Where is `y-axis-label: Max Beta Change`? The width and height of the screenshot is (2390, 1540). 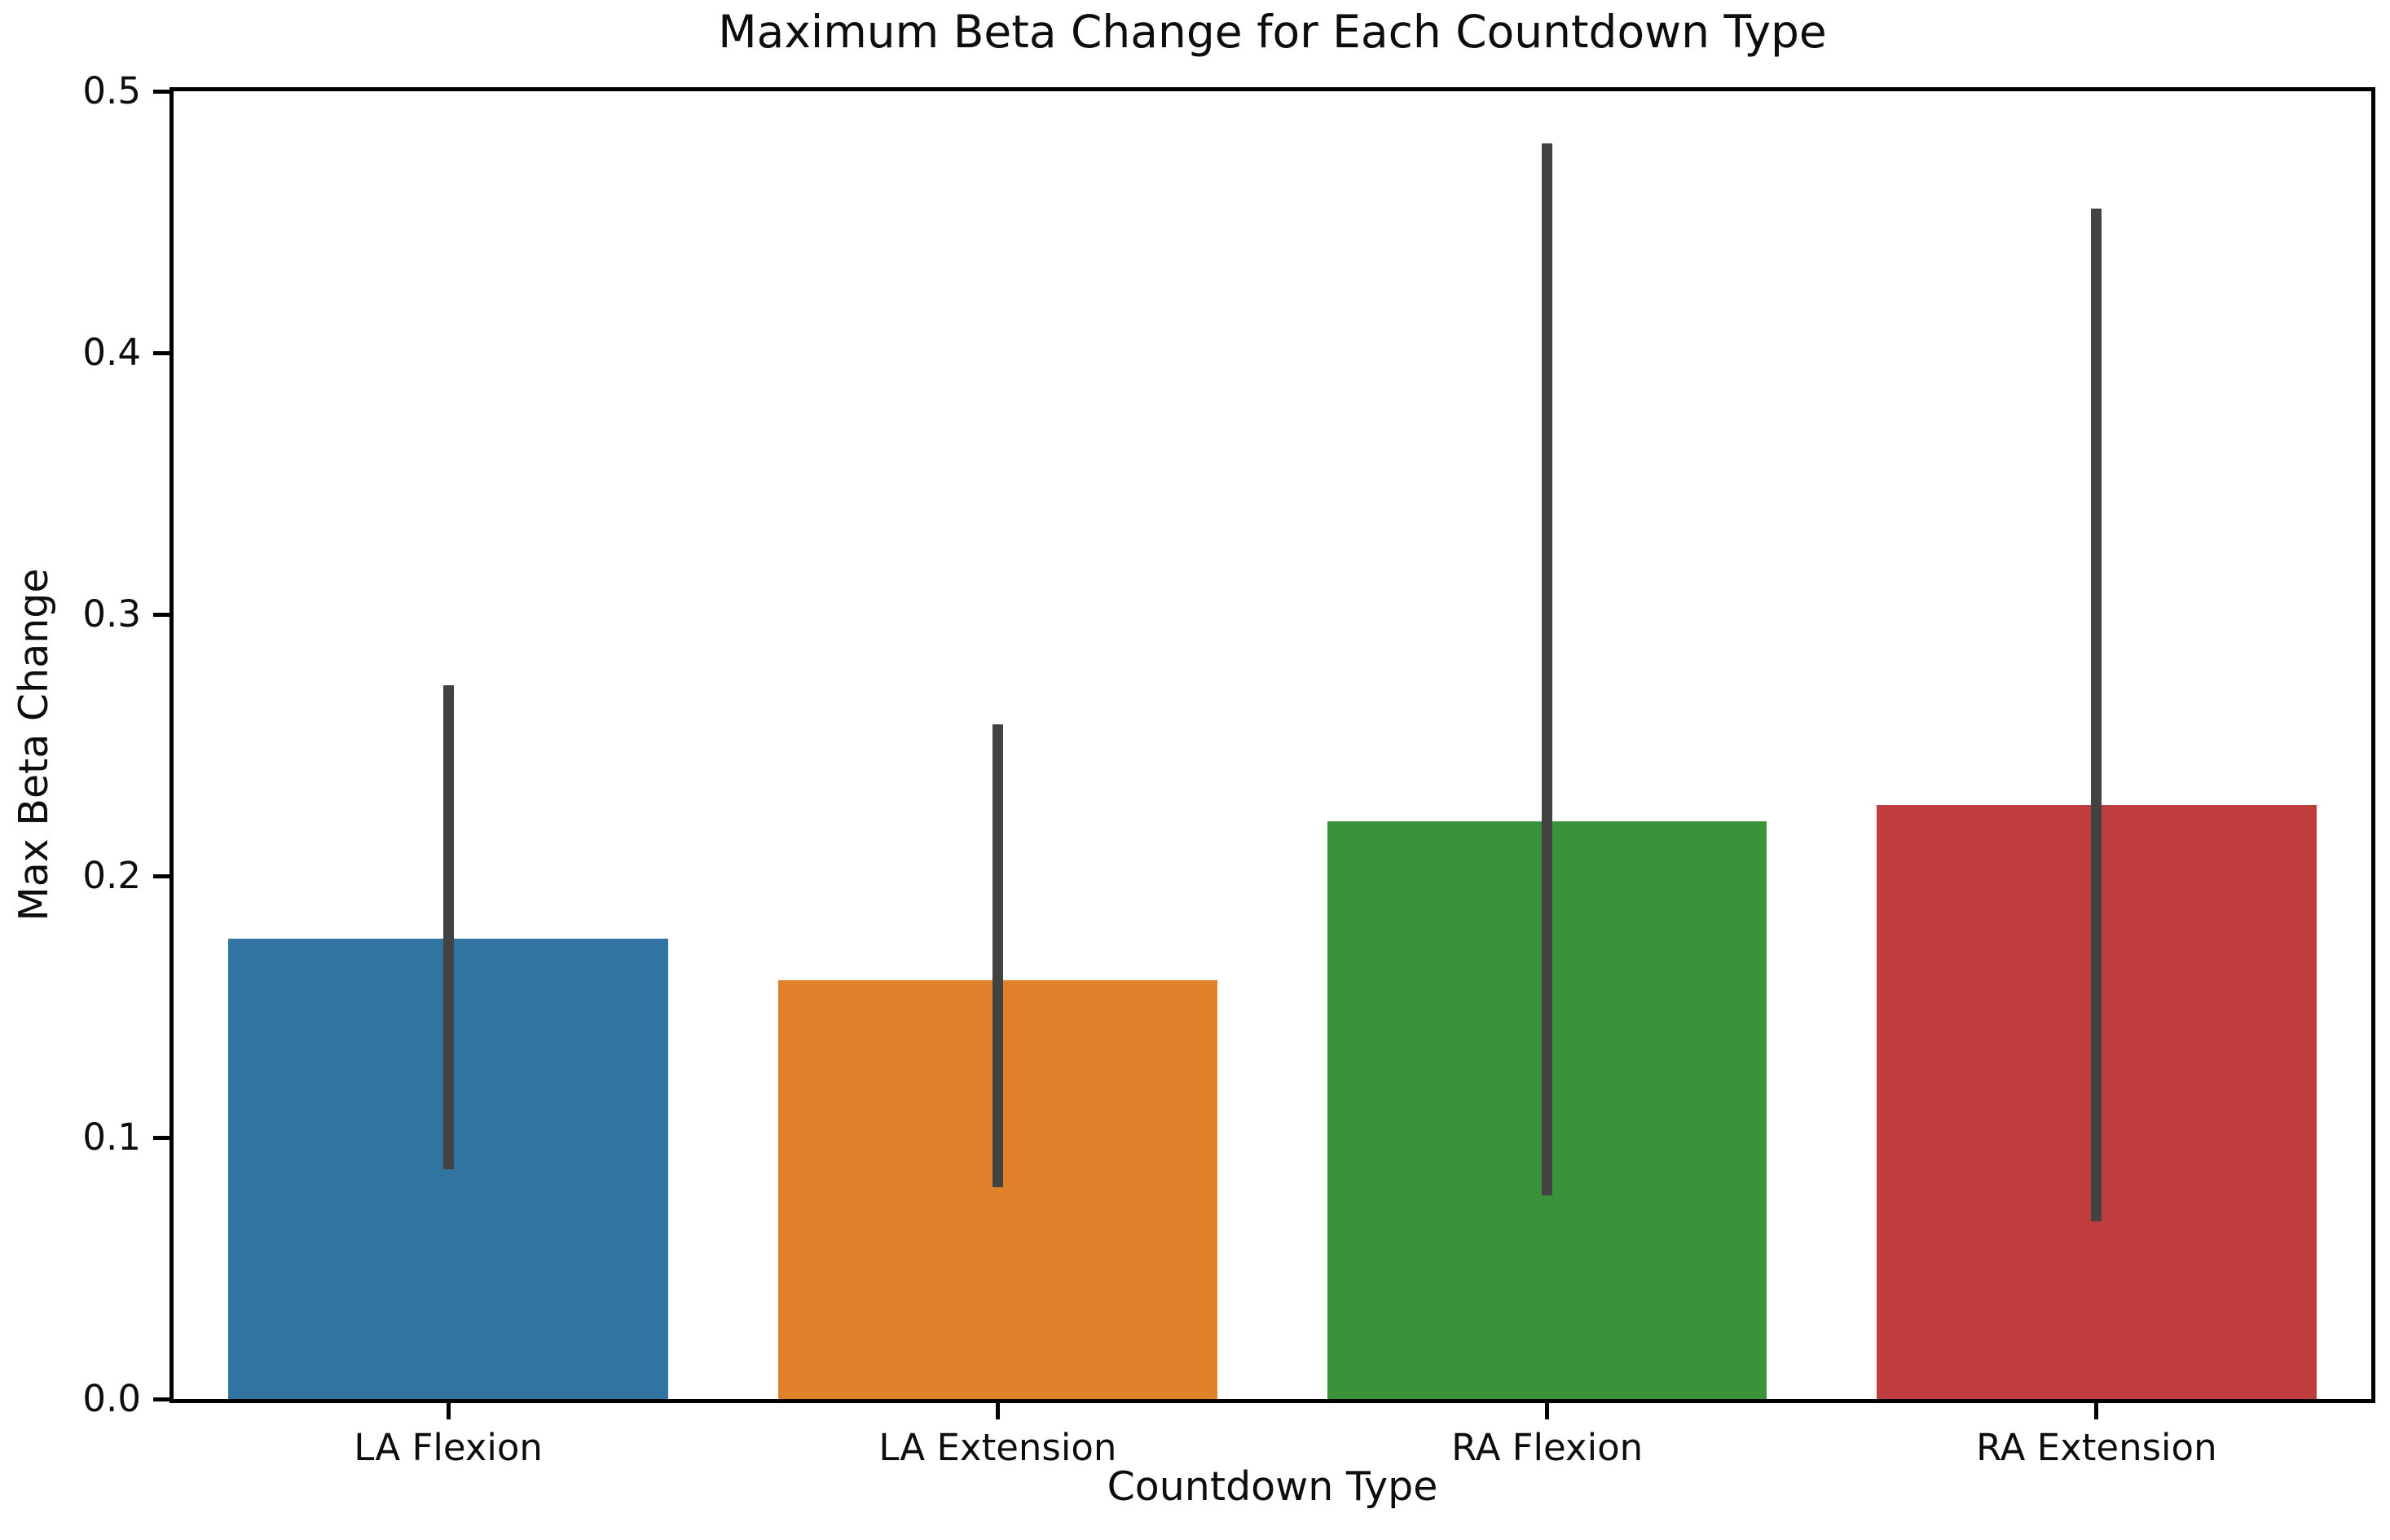 y-axis-label: Max Beta Change is located at coordinates (34, 745).